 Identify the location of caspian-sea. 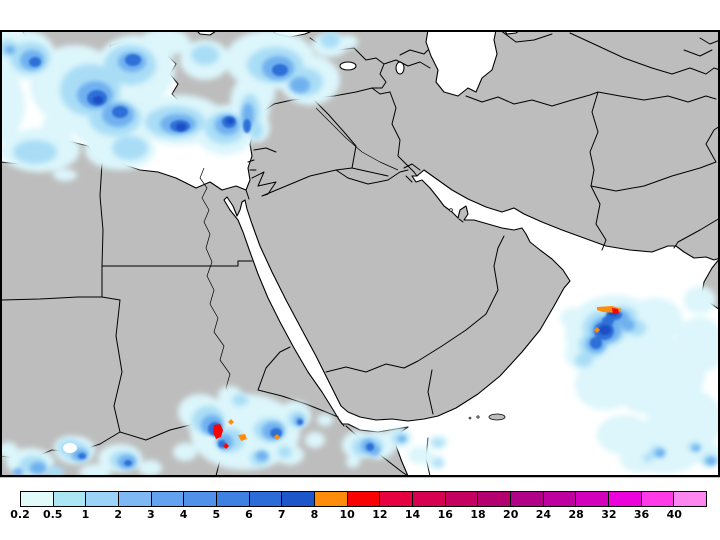
(461, 64).